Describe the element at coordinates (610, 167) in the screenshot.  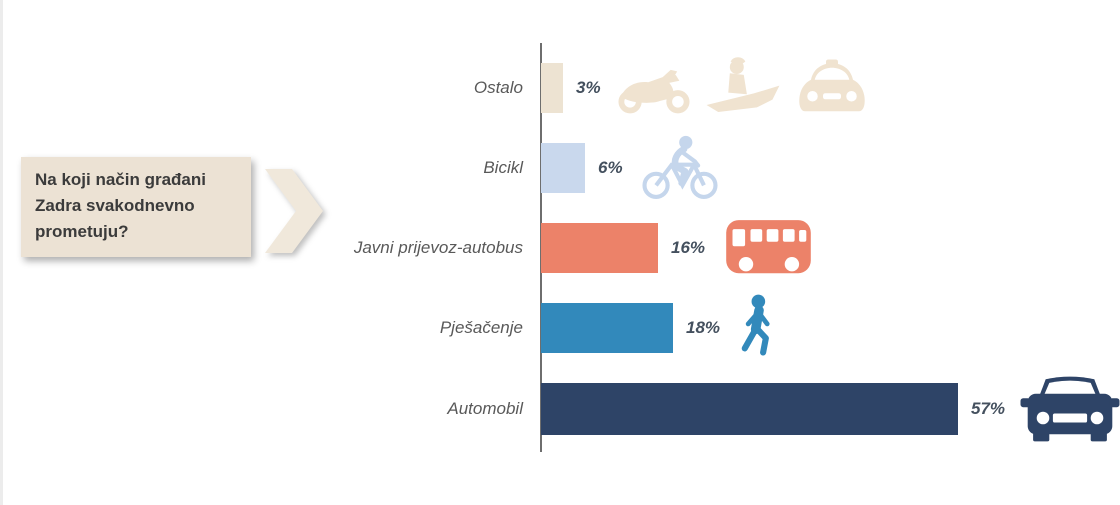
I see `value-label: 6%` at that location.